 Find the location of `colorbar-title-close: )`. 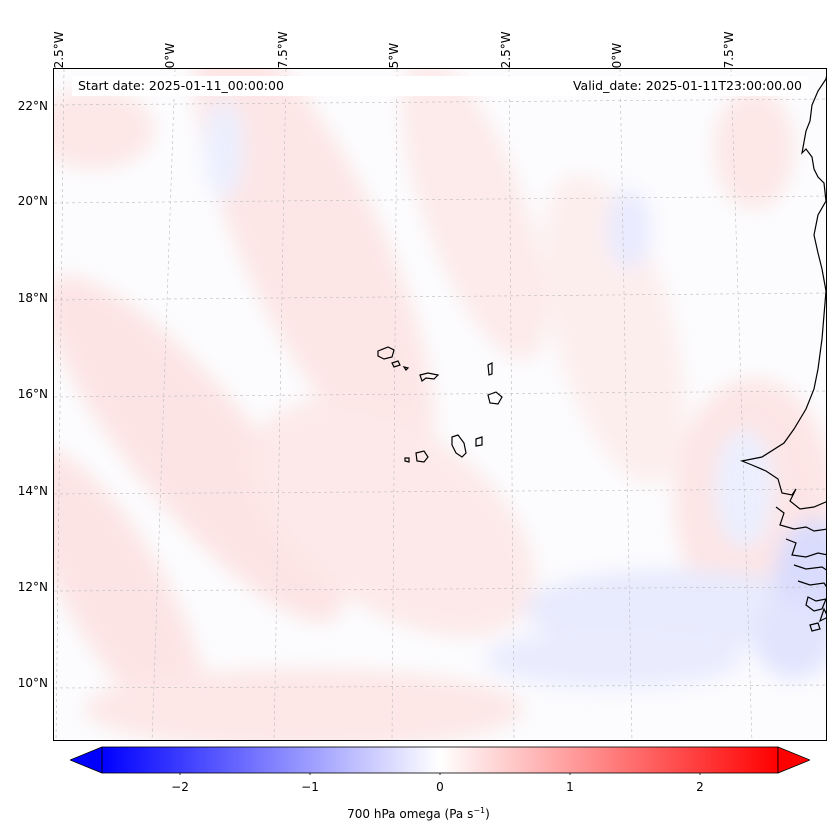

colorbar-title-close: ) is located at coordinates (487, 814).